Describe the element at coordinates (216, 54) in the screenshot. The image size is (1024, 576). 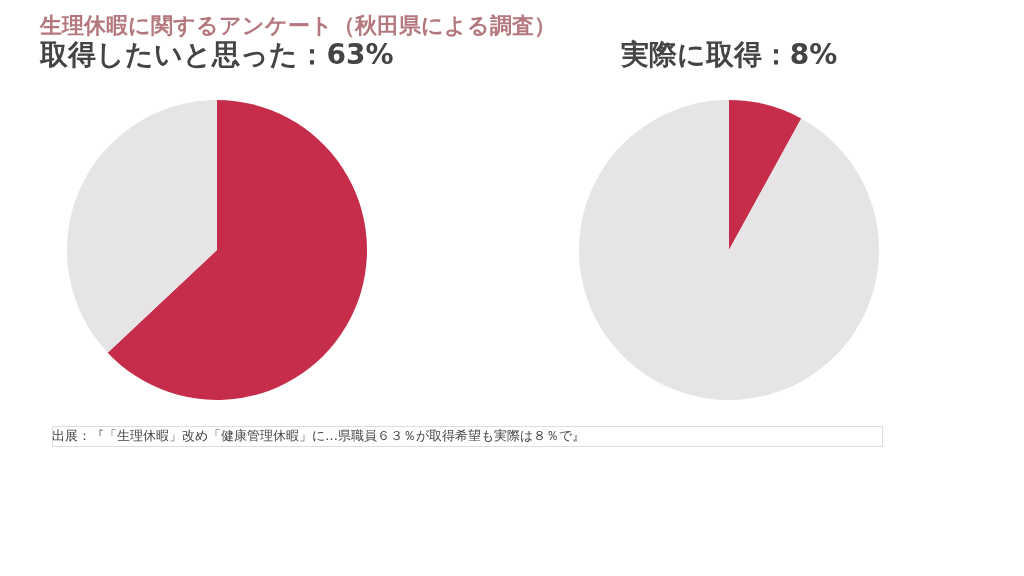
I see `chart-subtitle: 取得したいと思った：63%` at that location.